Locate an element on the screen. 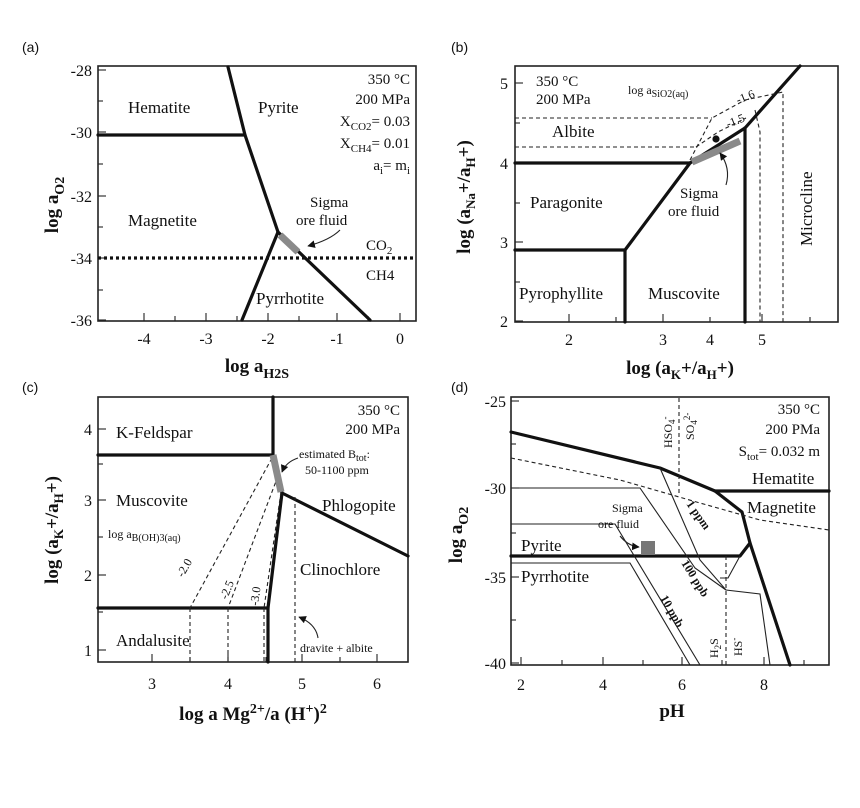  panel-d-x-axis-label: pH is located at coordinates (672, 711).